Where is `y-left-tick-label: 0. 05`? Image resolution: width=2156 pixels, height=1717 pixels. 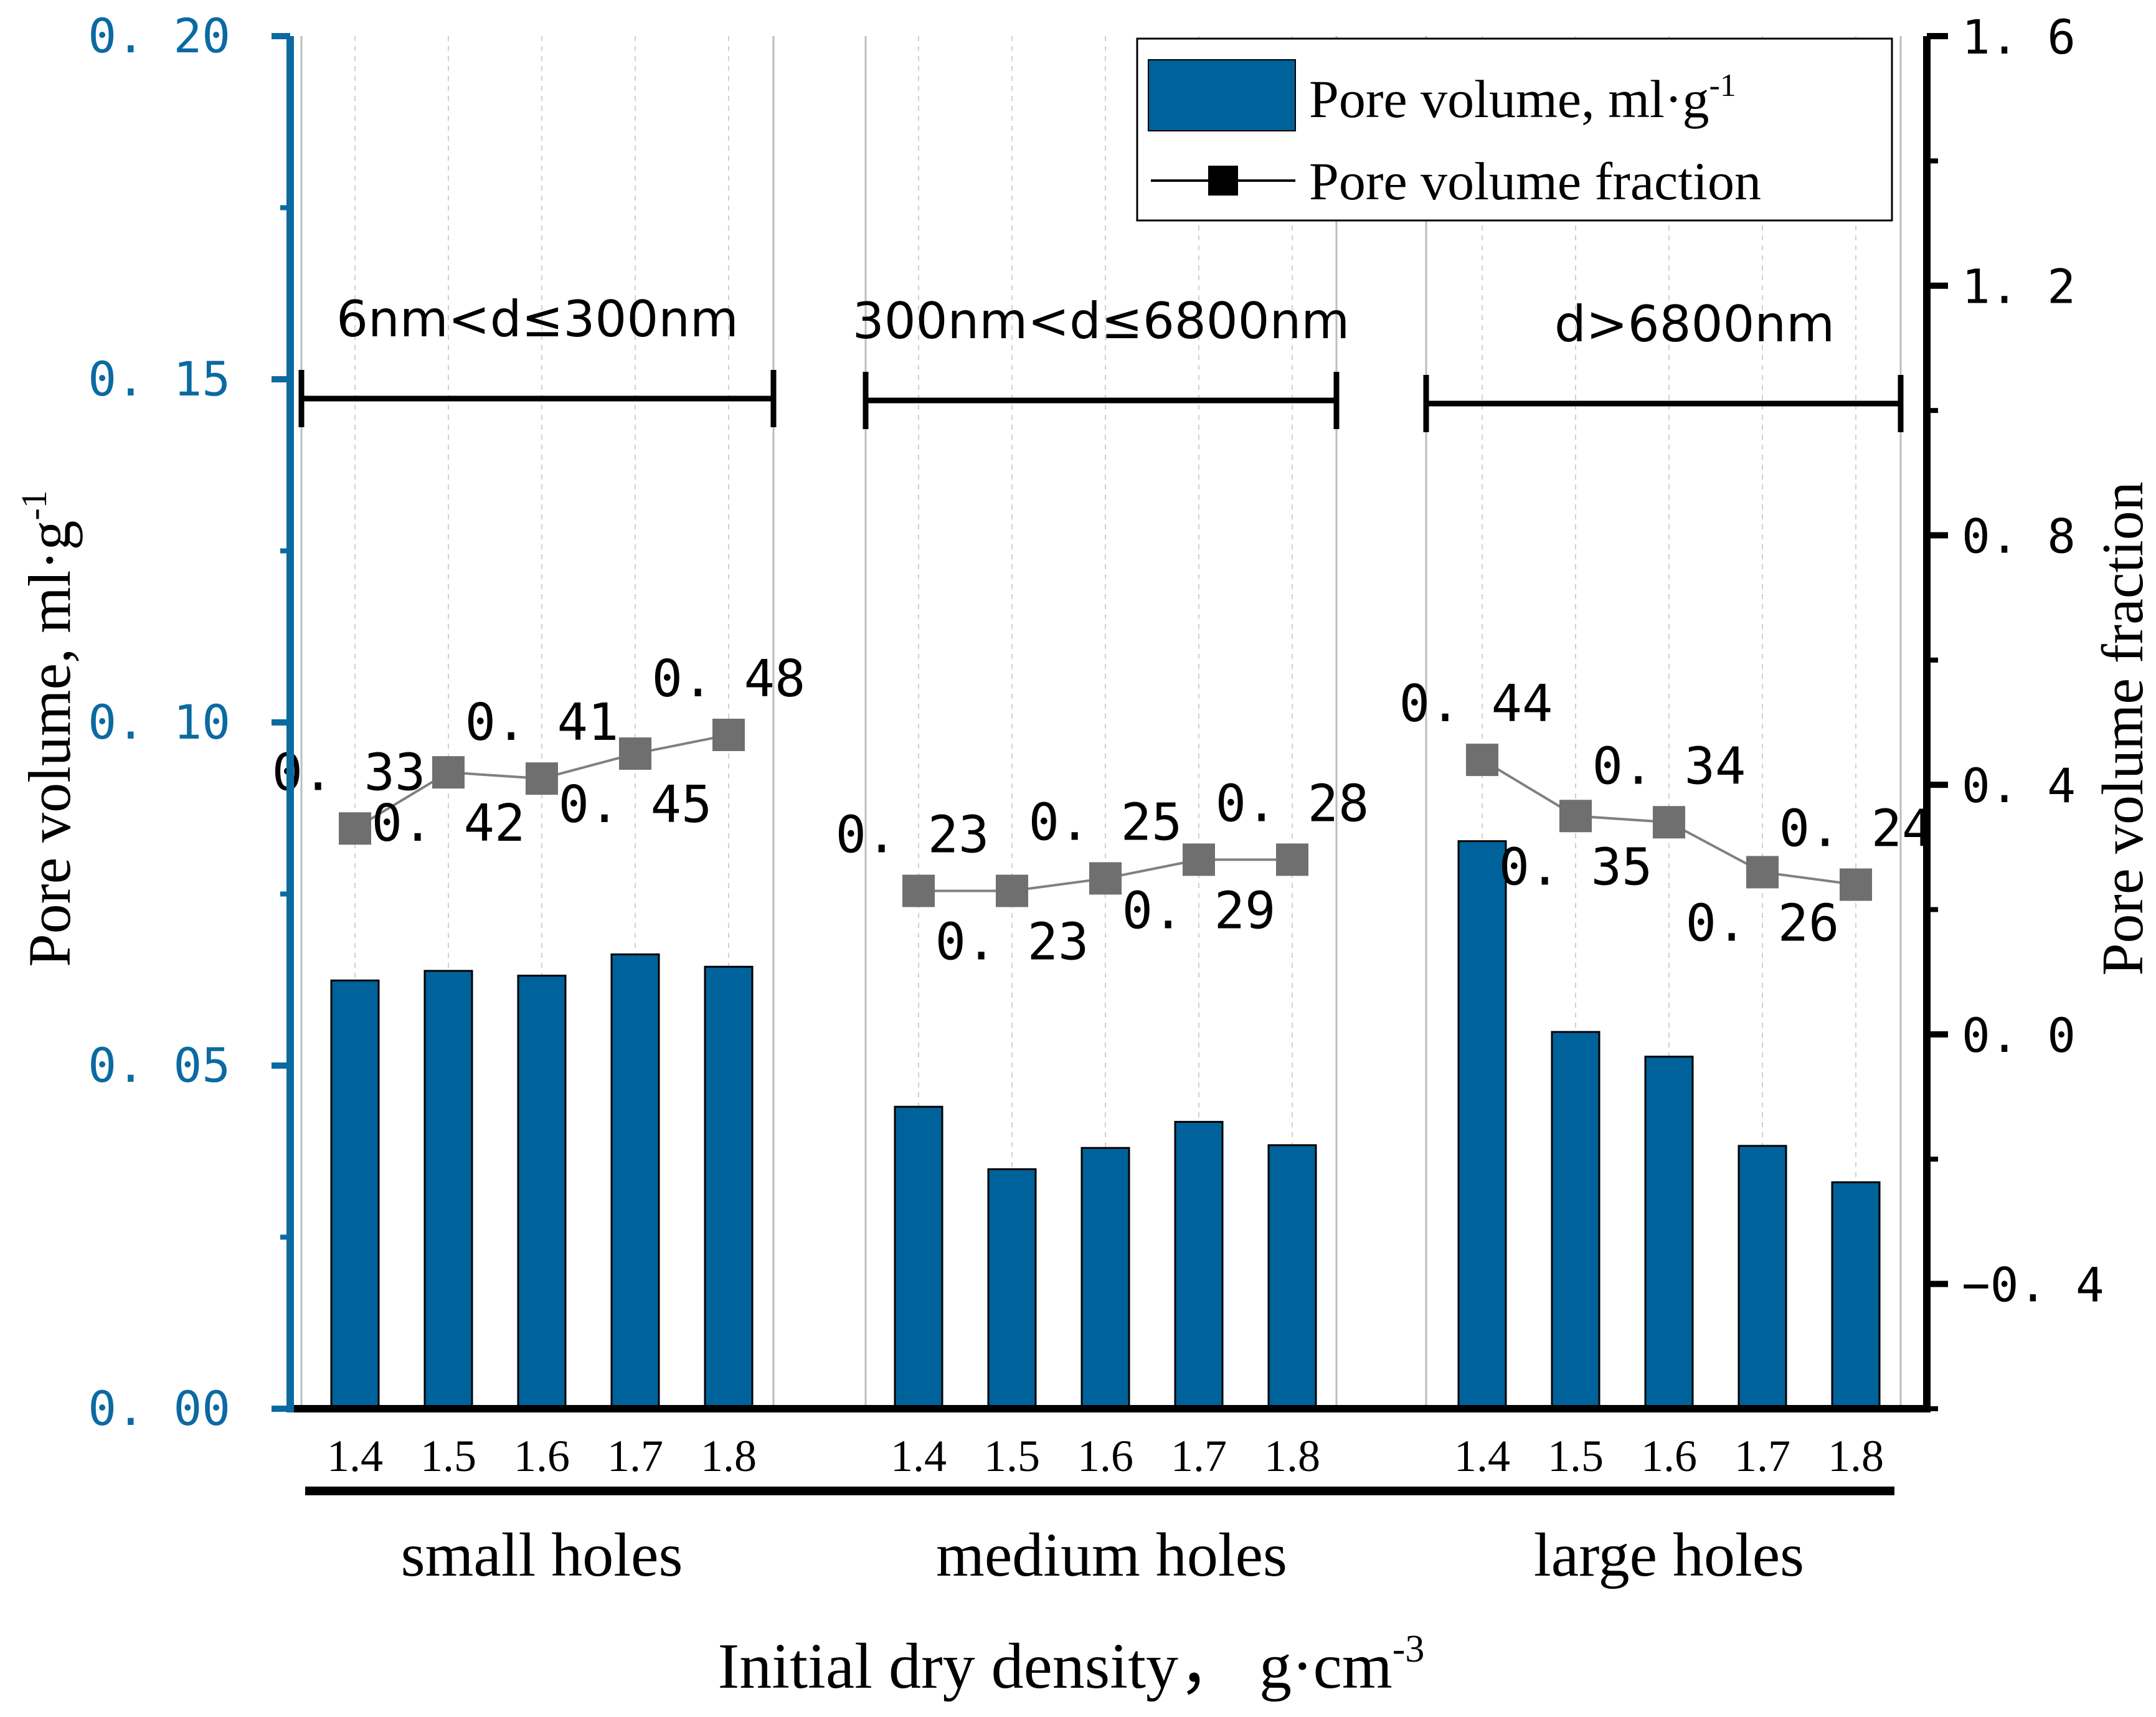
y-left-tick-label: 0. 05 is located at coordinates (159, 1065).